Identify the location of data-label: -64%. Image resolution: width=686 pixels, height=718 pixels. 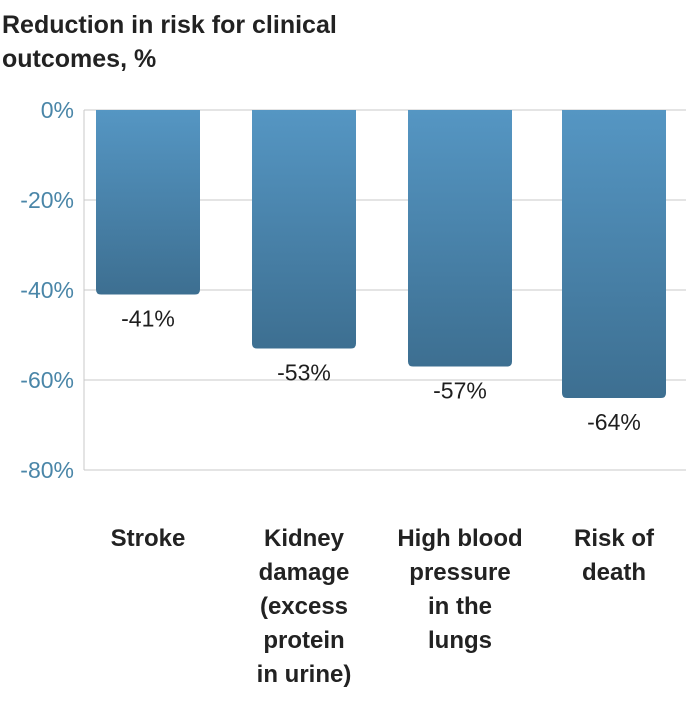
(614, 422).